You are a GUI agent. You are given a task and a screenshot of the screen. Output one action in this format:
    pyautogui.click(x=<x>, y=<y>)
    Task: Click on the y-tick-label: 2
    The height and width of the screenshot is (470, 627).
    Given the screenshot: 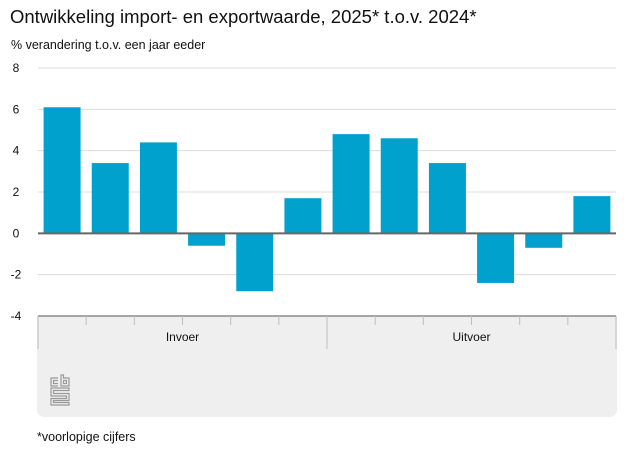 What is the action you would take?
    pyautogui.click(x=16, y=192)
    